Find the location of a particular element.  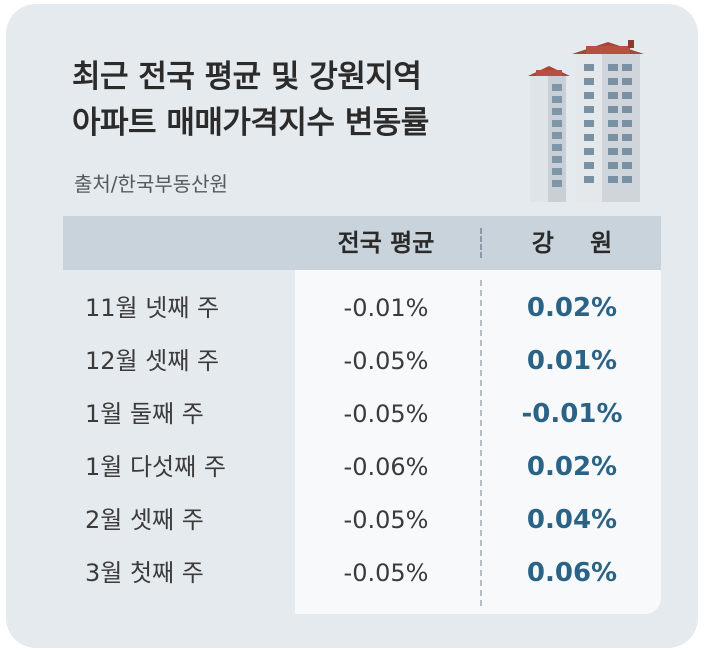

table-row: 1월 둘째 주 -0.05% -0.01% is located at coordinates (362, 414).